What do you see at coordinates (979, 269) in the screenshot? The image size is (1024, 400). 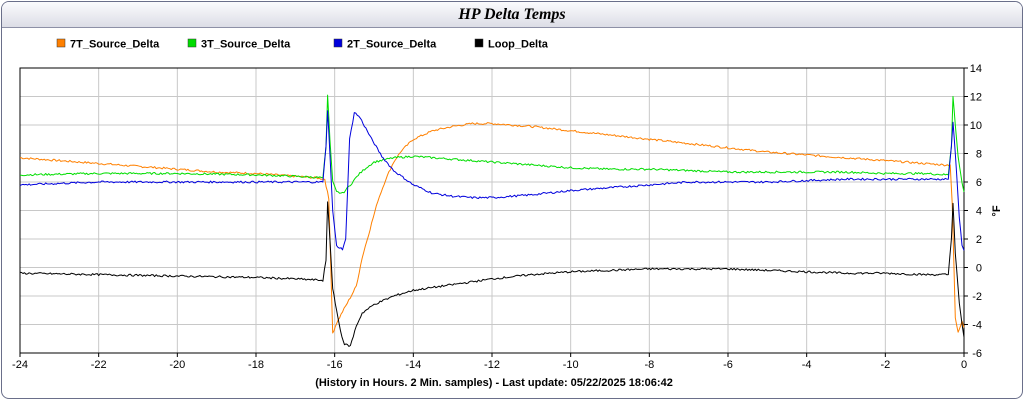 I see `y-tick-label: 0` at bounding box center [979, 269].